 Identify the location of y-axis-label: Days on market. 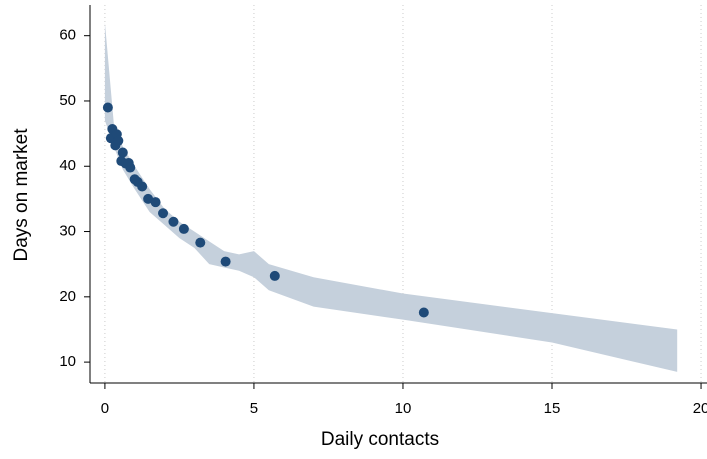
(21, 195).